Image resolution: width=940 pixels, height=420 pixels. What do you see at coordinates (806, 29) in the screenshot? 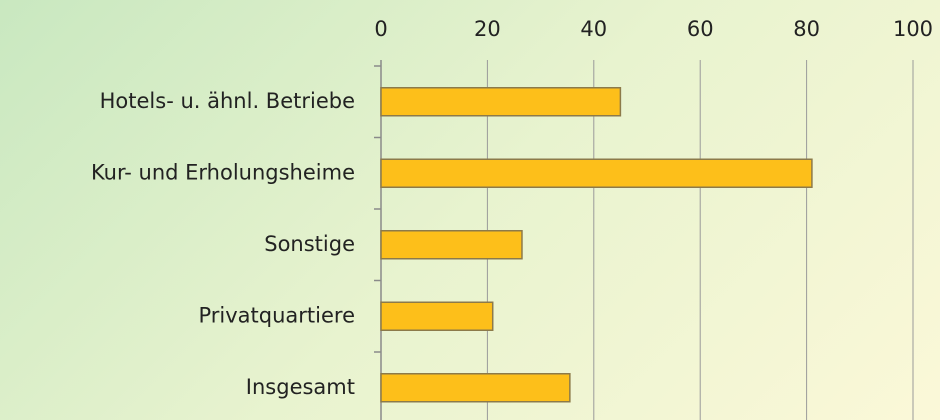
I see `x-tick-label: 80` at bounding box center [806, 29].